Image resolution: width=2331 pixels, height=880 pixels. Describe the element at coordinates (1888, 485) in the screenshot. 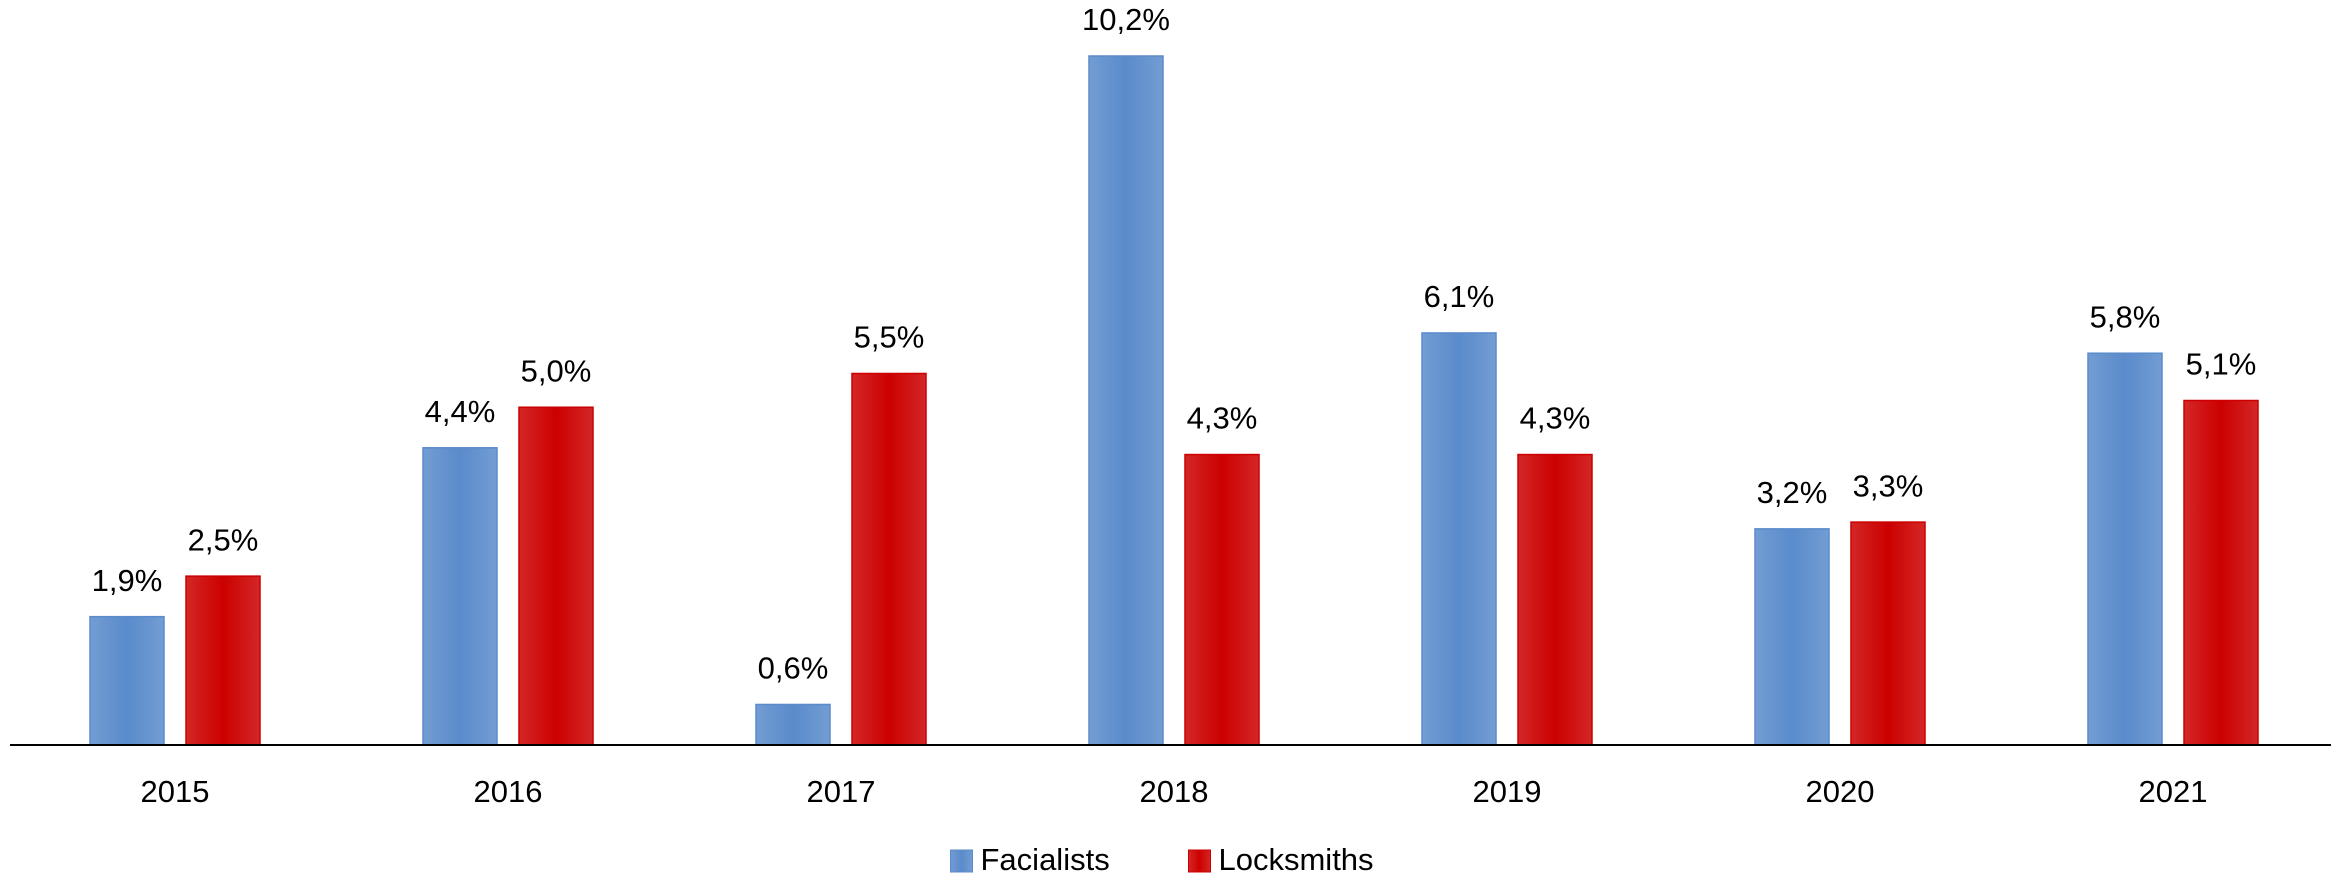

I see `data-label: 3,3%` at that location.